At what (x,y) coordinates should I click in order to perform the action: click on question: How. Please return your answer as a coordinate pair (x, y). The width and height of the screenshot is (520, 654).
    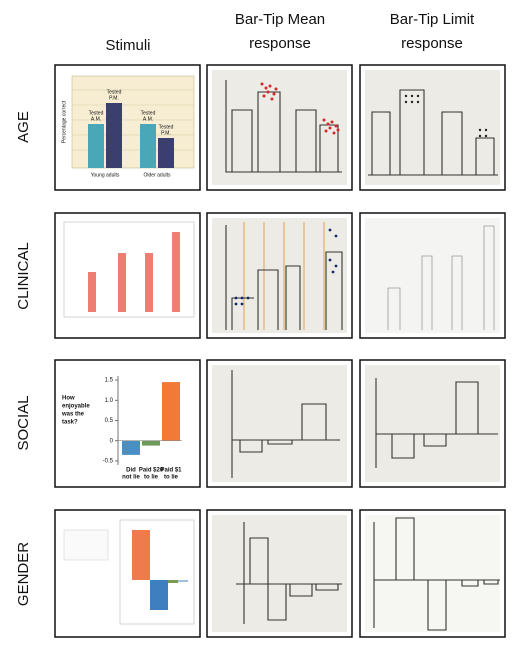
    Looking at the image, I should click on (68, 399).